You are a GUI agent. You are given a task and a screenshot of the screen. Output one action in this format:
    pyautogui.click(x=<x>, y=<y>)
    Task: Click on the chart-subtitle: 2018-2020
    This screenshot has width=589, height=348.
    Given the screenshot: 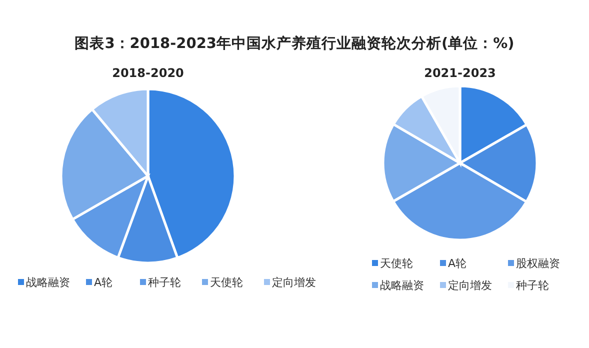 What is the action you would take?
    pyautogui.click(x=148, y=73)
    